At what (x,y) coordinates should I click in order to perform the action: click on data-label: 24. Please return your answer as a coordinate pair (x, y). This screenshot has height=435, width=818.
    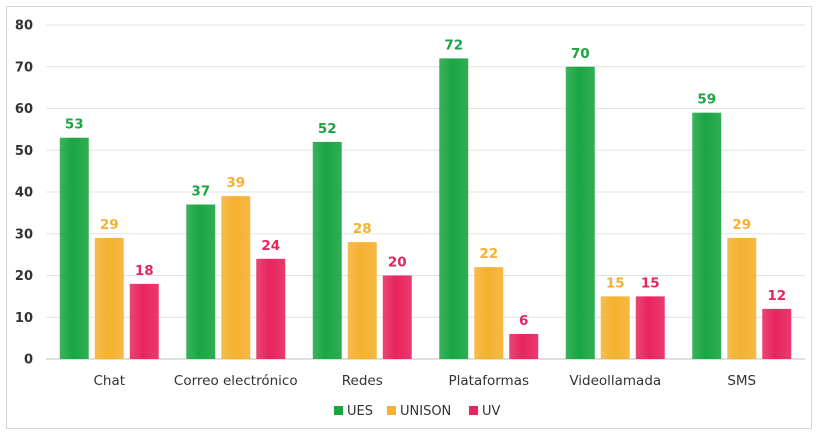
    Looking at the image, I should click on (270, 246).